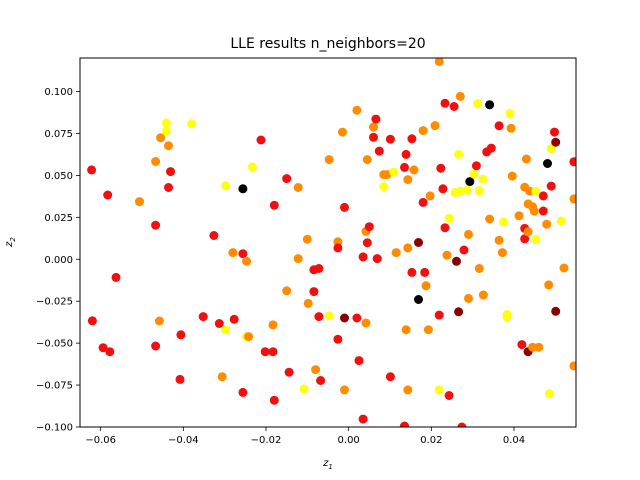  What do you see at coordinates (100, 440) in the screenshot?
I see `x-tick-label: −0.06` at bounding box center [100, 440].